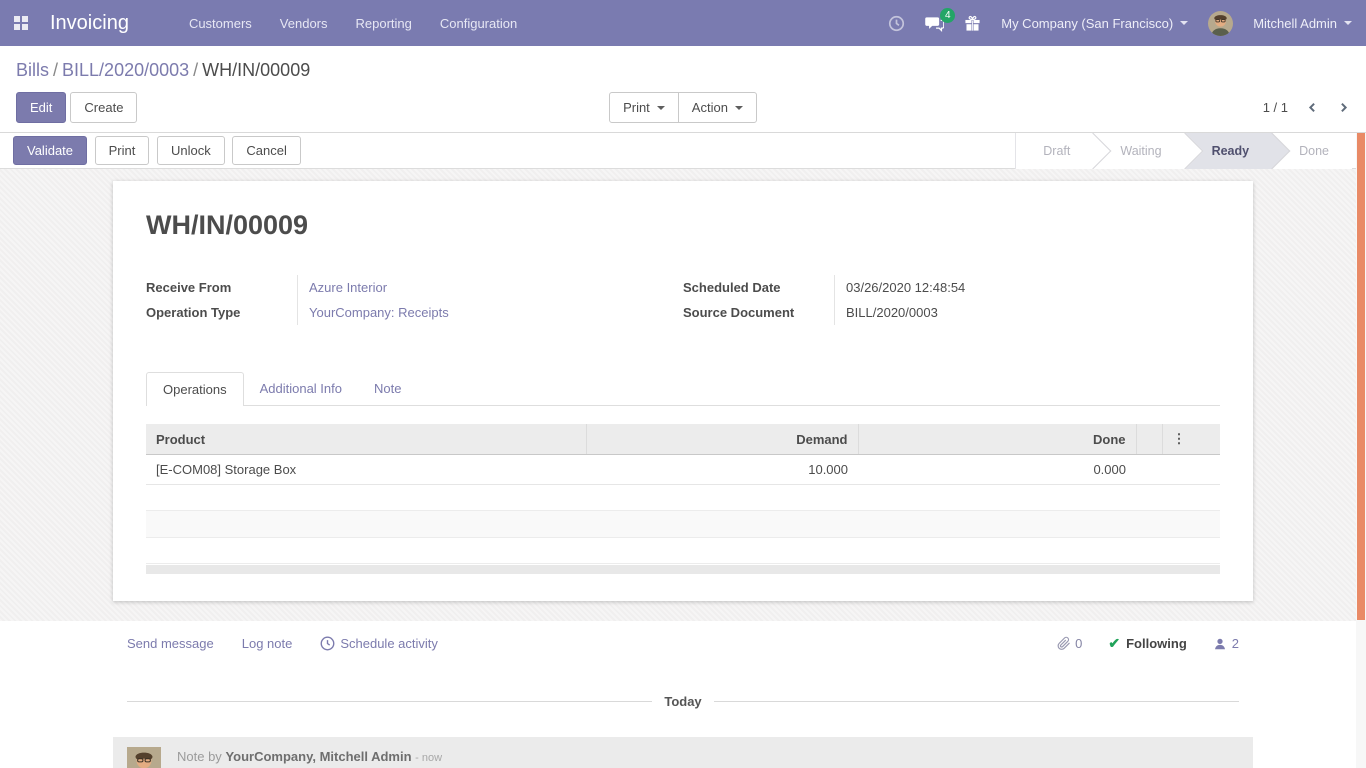 This screenshot has width=1366, height=768. I want to click on validate-button: Validate, so click(50, 150).